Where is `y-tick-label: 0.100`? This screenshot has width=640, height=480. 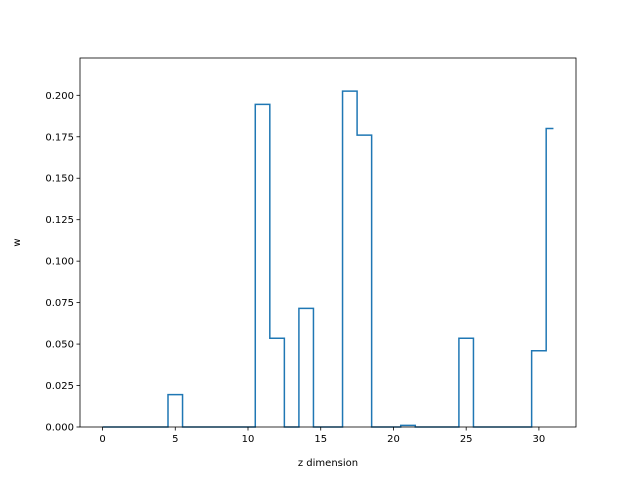
y-tick-label: 0.100 is located at coordinates (59, 262).